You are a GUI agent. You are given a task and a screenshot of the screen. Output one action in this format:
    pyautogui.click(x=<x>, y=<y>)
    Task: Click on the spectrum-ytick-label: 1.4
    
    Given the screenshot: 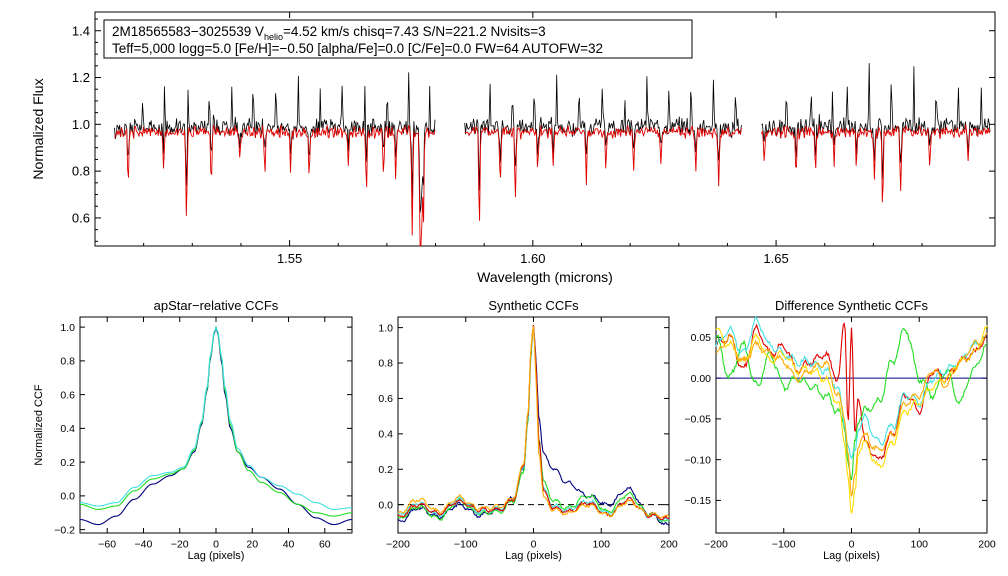 What is the action you would take?
    pyautogui.click(x=81, y=30)
    